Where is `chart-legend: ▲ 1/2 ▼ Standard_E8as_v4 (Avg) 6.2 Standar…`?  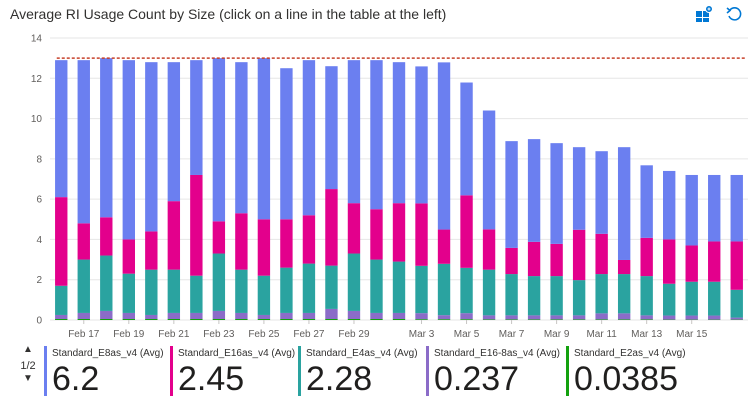
chart-legend: ▲ 1/2 ▼ Standard_E8as_v4 (Avg) 6.2 Standar… is located at coordinates (375, 372).